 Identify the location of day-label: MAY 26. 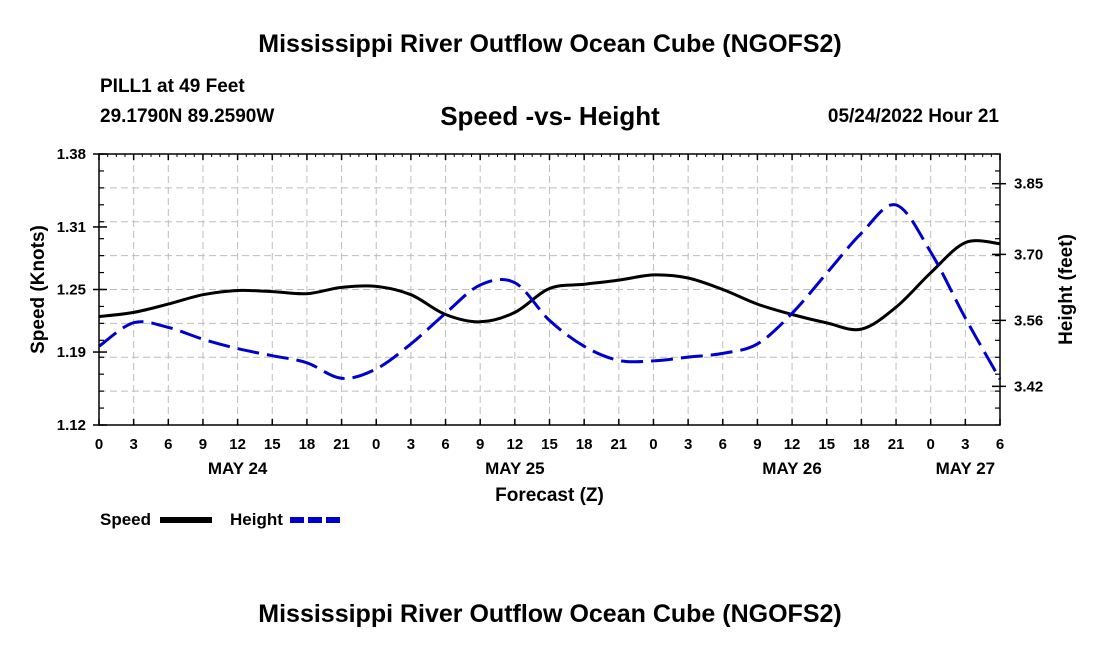
(792, 468).